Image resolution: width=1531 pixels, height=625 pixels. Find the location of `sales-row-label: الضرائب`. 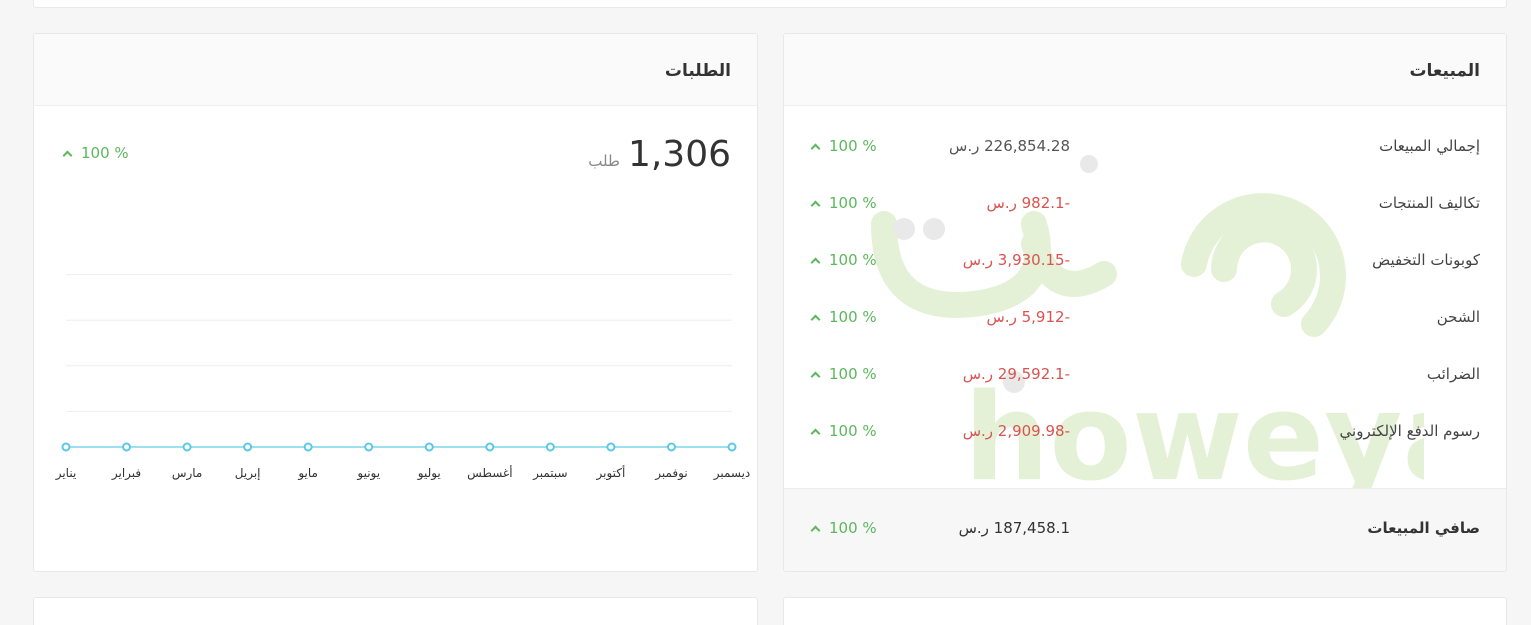

sales-row-label: الضرائب is located at coordinates (1453, 374).